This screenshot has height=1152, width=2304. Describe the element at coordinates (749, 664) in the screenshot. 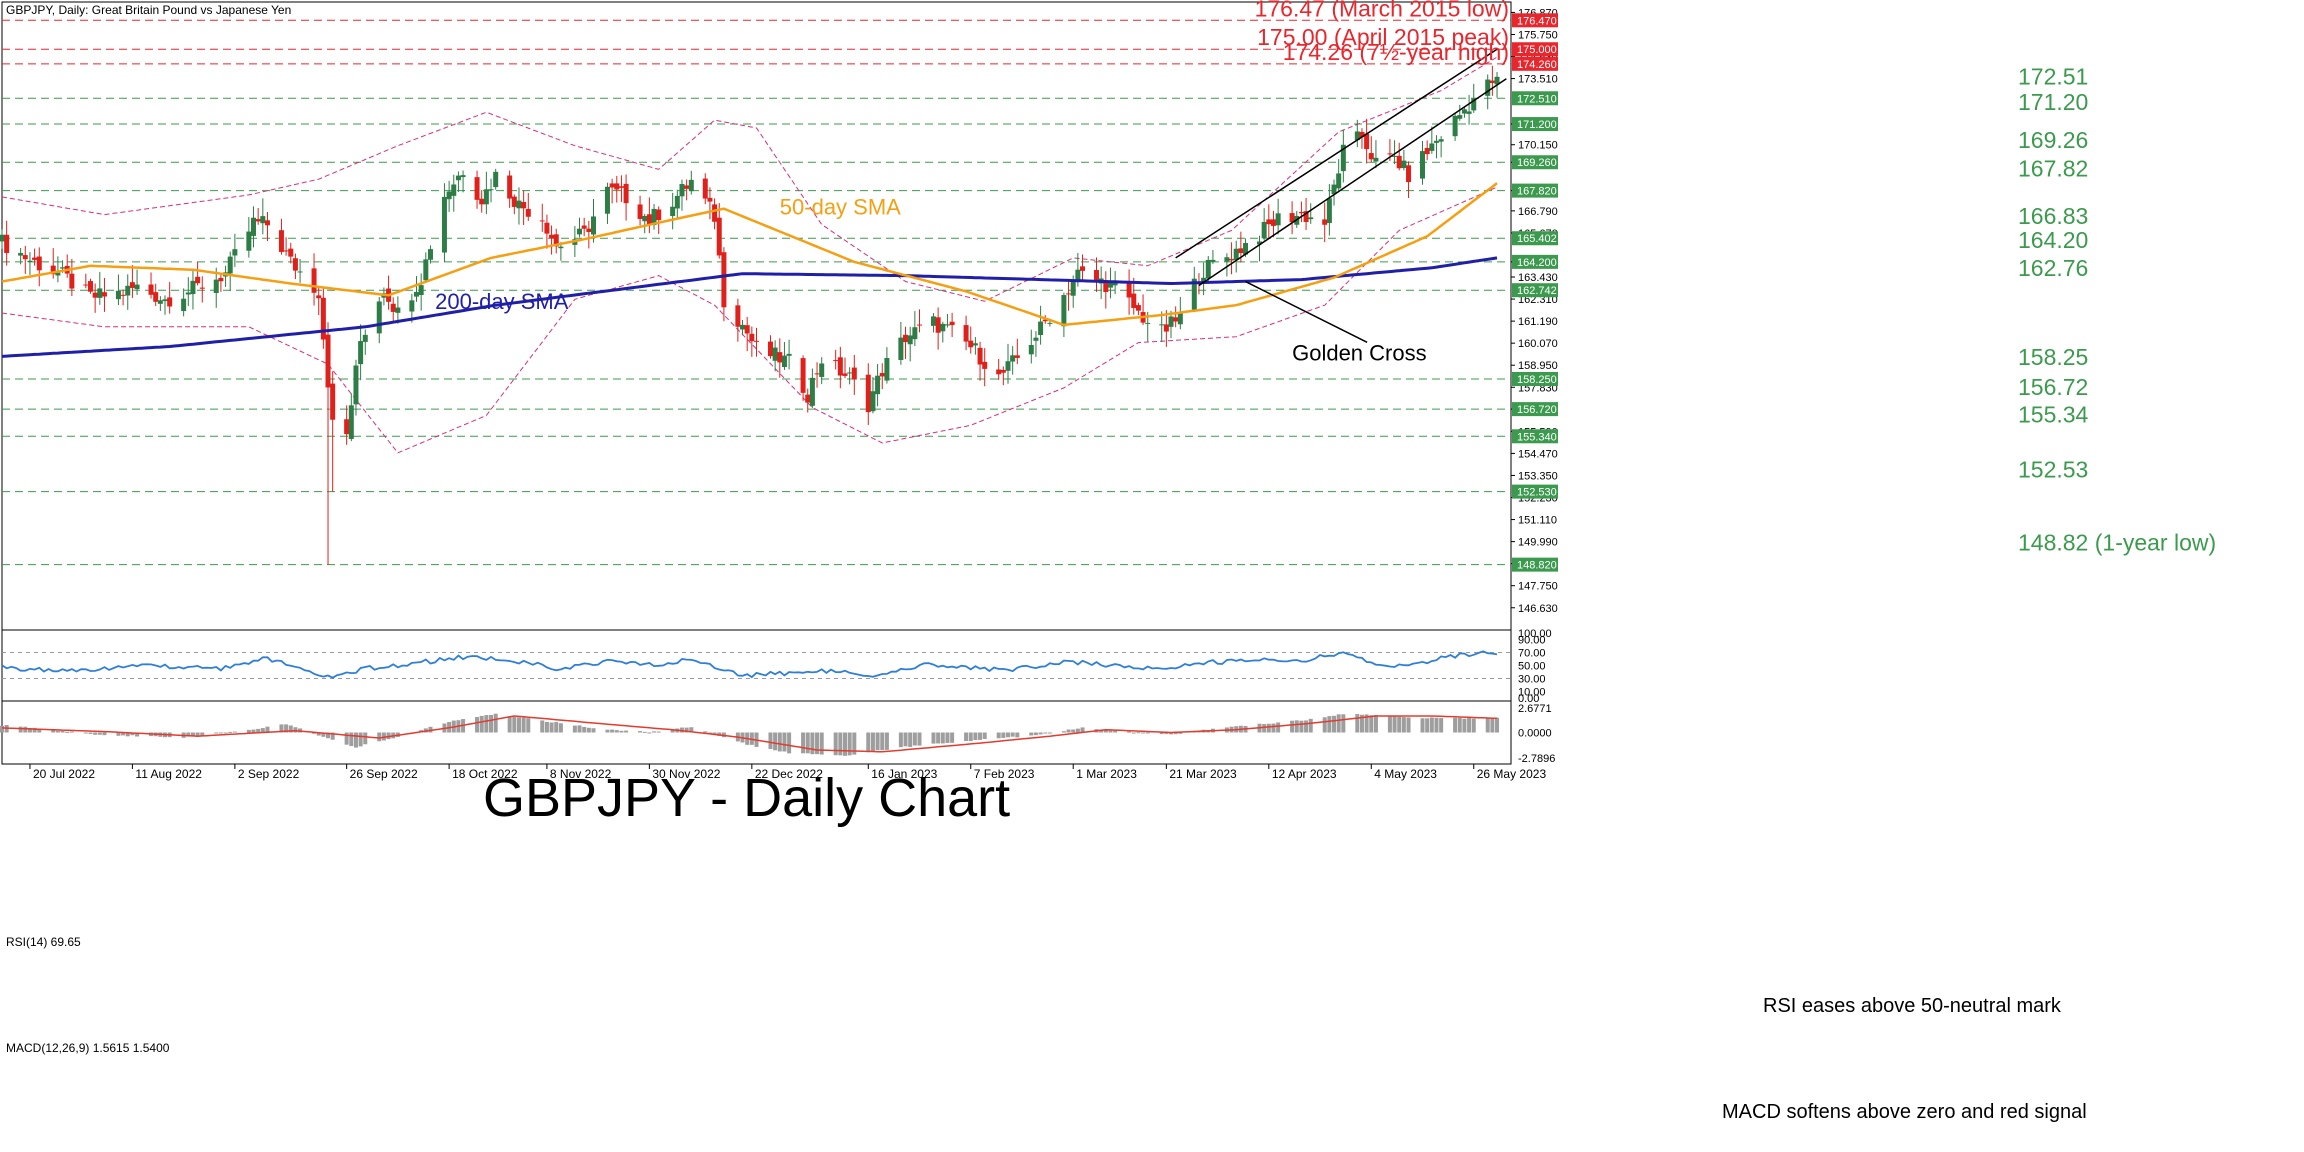

I see `rsi-line` at that location.